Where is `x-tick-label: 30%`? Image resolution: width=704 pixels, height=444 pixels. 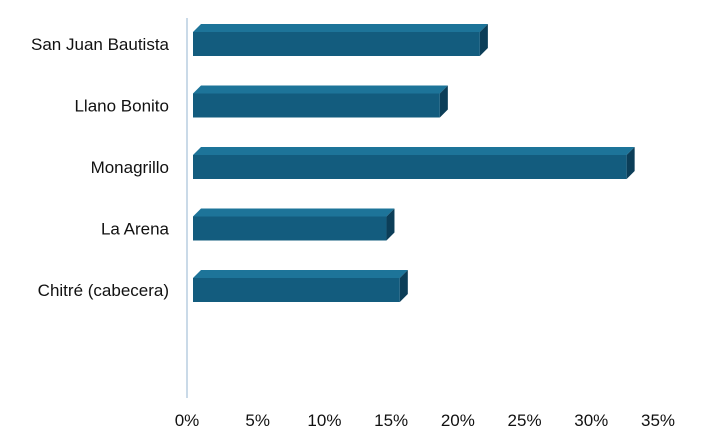
x-tick-label: 30% is located at coordinates (591, 420).